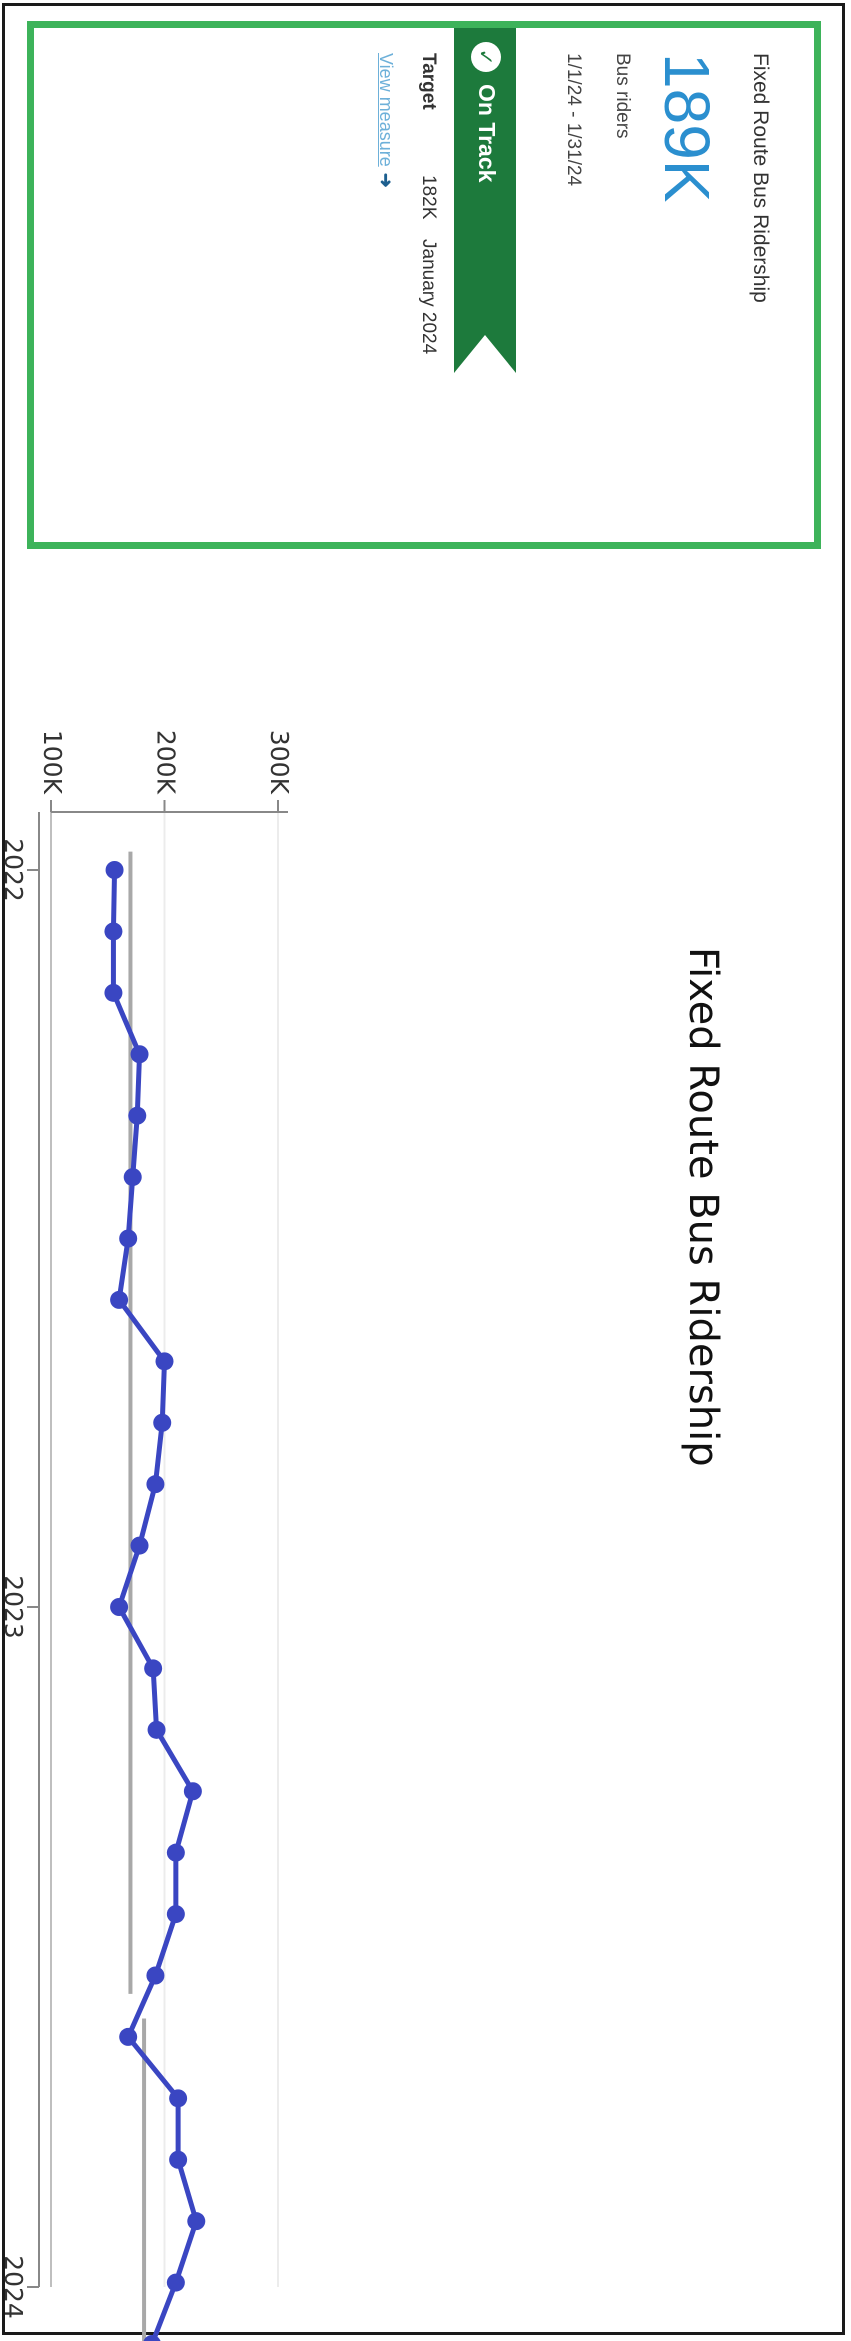  What do you see at coordinates (14, 870) in the screenshot?
I see `x-tick-label: 2022` at bounding box center [14, 870].